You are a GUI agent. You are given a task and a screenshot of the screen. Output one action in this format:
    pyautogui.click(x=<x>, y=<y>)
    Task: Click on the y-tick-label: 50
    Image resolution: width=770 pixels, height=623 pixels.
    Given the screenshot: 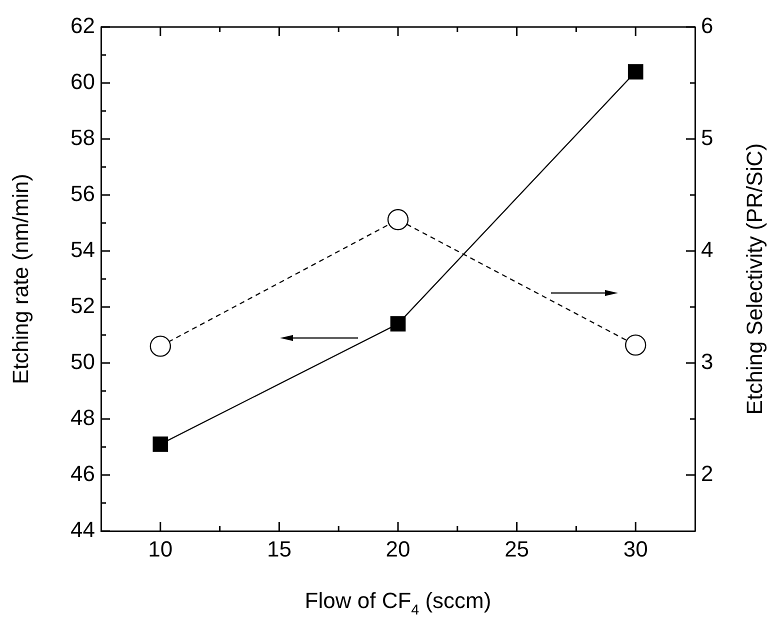 What is the action you would take?
    pyautogui.click(x=82, y=361)
    